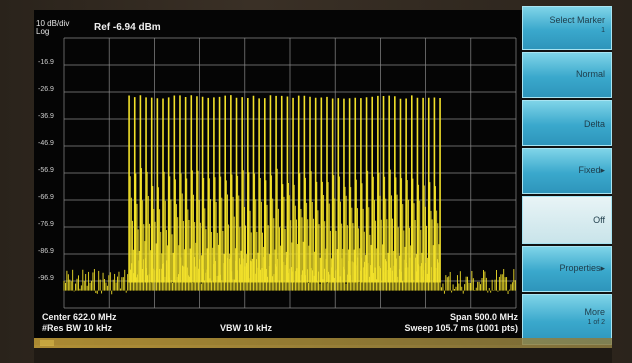 The image size is (632, 363). I want to click on reference-level: Ref -6.94 dBm, so click(127, 27).